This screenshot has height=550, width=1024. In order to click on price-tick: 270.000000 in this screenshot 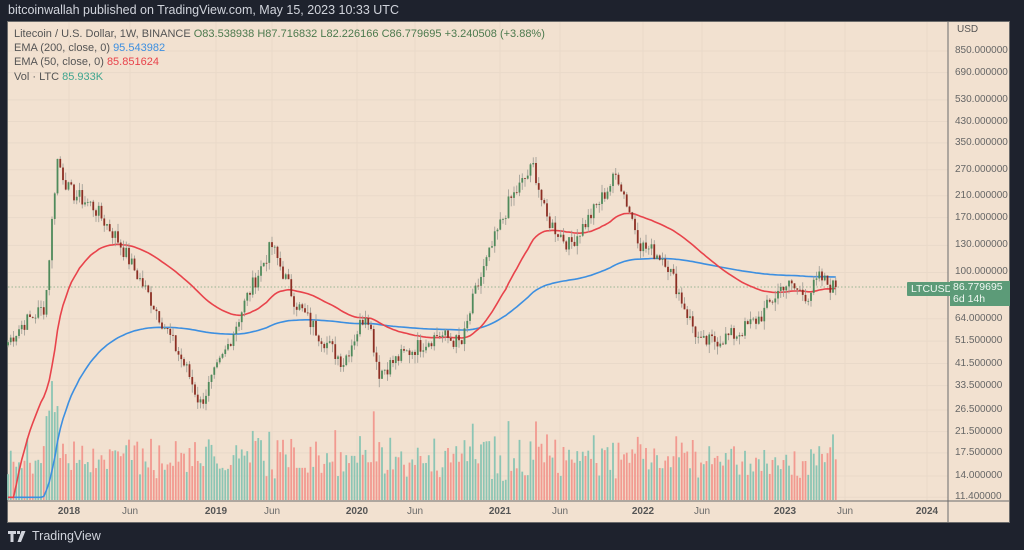, I will do `click(981, 169)`.